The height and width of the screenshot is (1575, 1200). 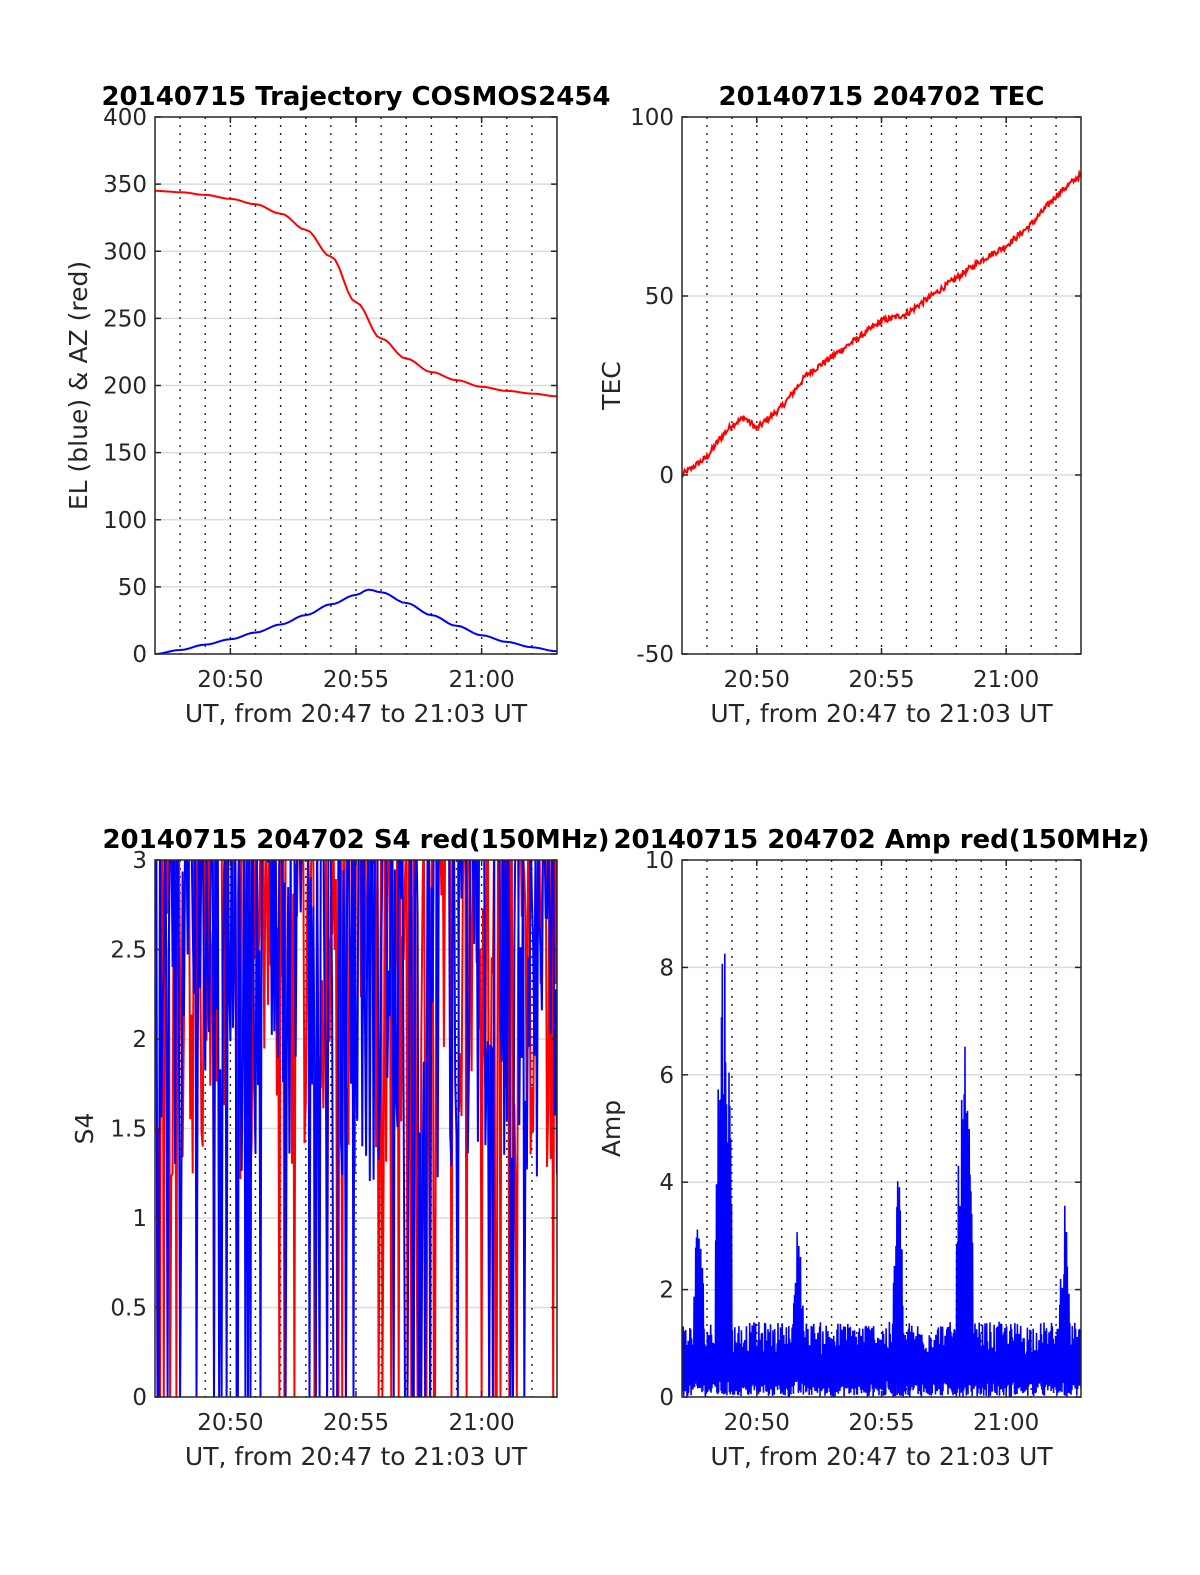 I want to click on y-tick-label: 2.5, so click(x=128, y=951).